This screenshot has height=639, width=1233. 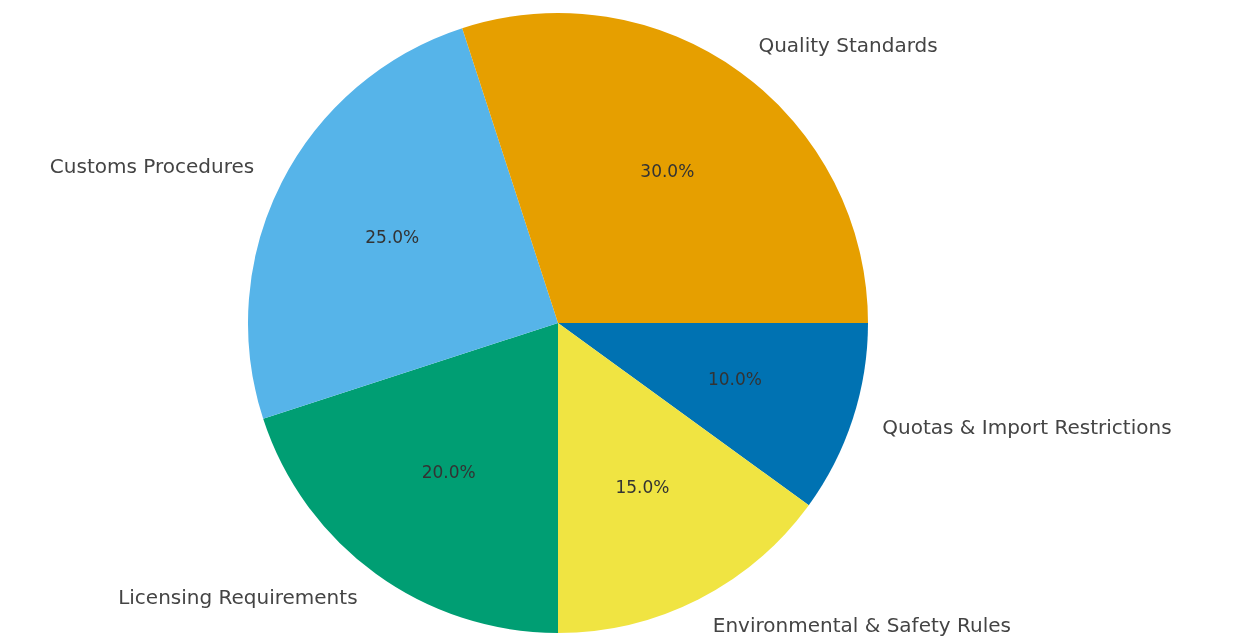 What do you see at coordinates (448, 471) in the screenshot?
I see `data-label: 20.0%` at bounding box center [448, 471].